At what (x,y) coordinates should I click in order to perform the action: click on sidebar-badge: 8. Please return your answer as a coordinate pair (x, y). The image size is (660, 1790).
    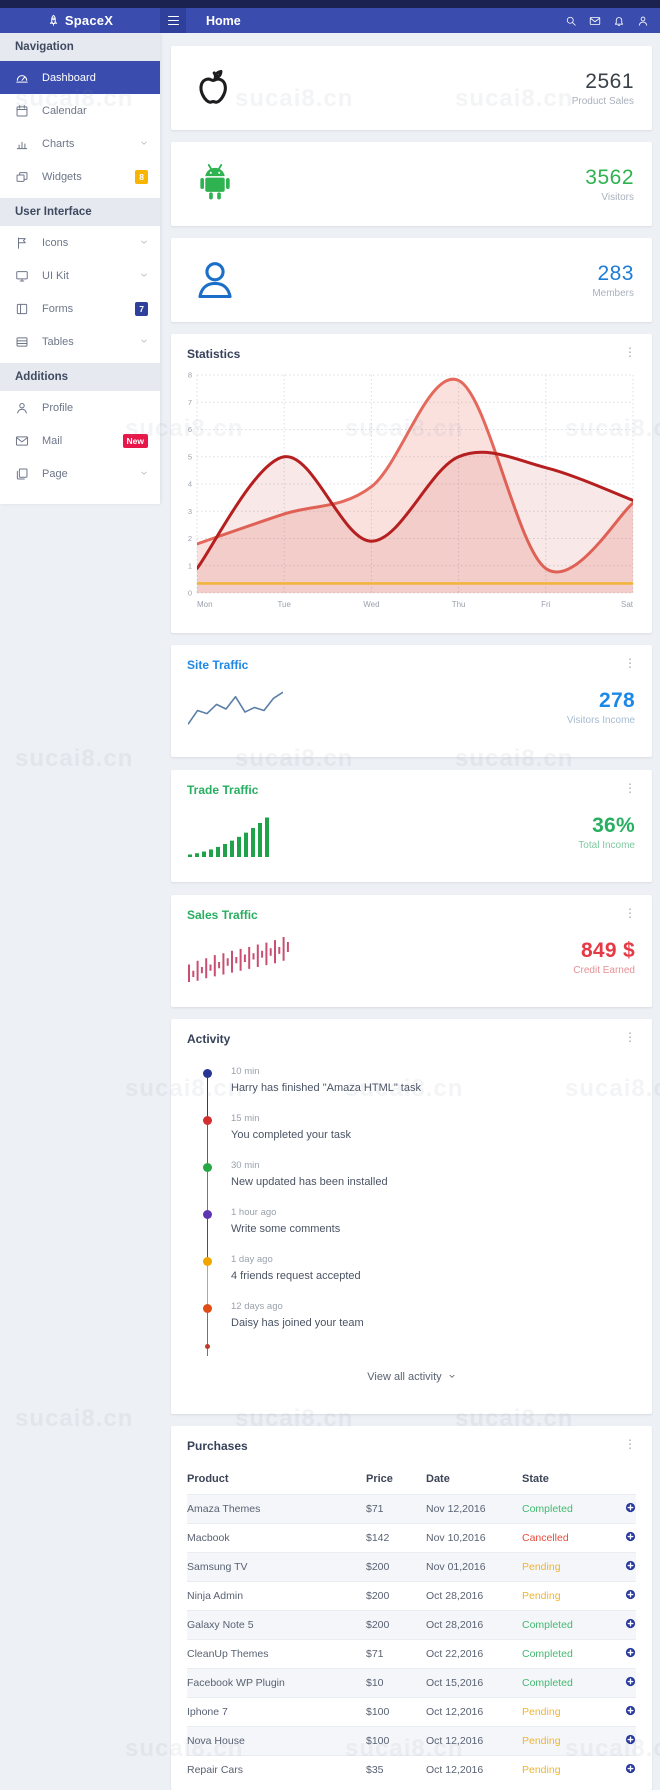
    Looking at the image, I should click on (141, 176).